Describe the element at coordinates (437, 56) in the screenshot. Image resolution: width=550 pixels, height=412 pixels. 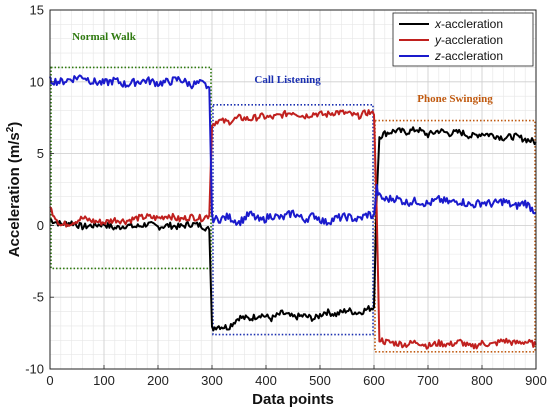
I see `legend-z-italic: z` at that location.